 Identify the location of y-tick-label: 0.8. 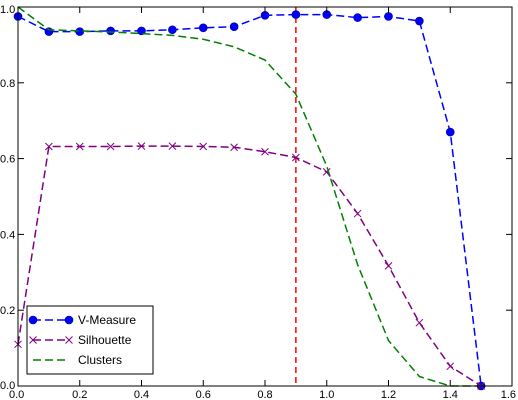
(7, 84).